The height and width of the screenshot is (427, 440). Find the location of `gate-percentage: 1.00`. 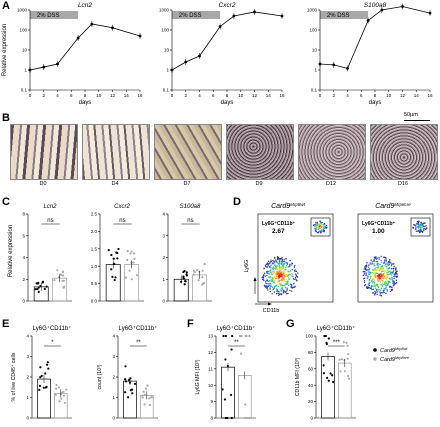

gate-percentage: 1.00 is located at coordinates (378, 231).